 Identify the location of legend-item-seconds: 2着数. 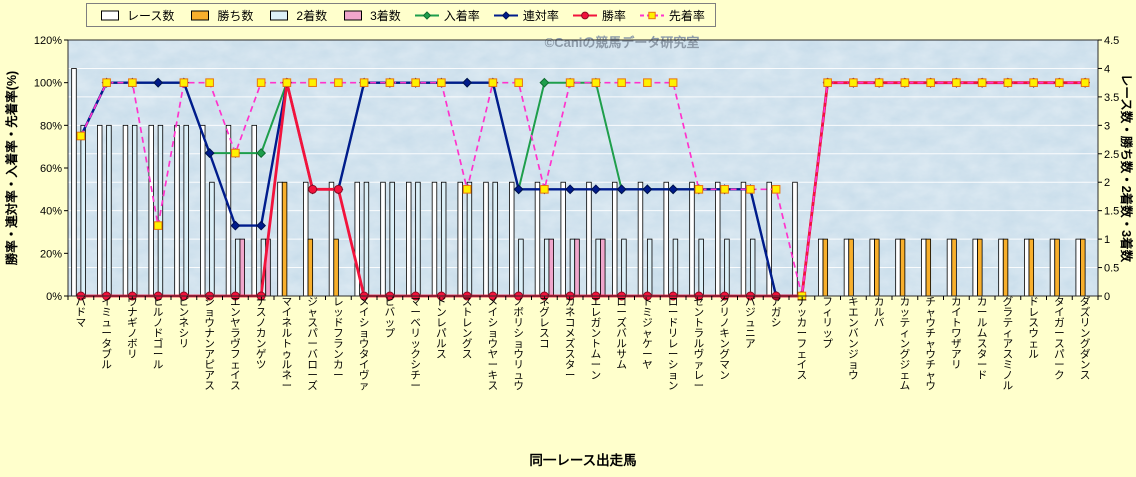
(296, 15).